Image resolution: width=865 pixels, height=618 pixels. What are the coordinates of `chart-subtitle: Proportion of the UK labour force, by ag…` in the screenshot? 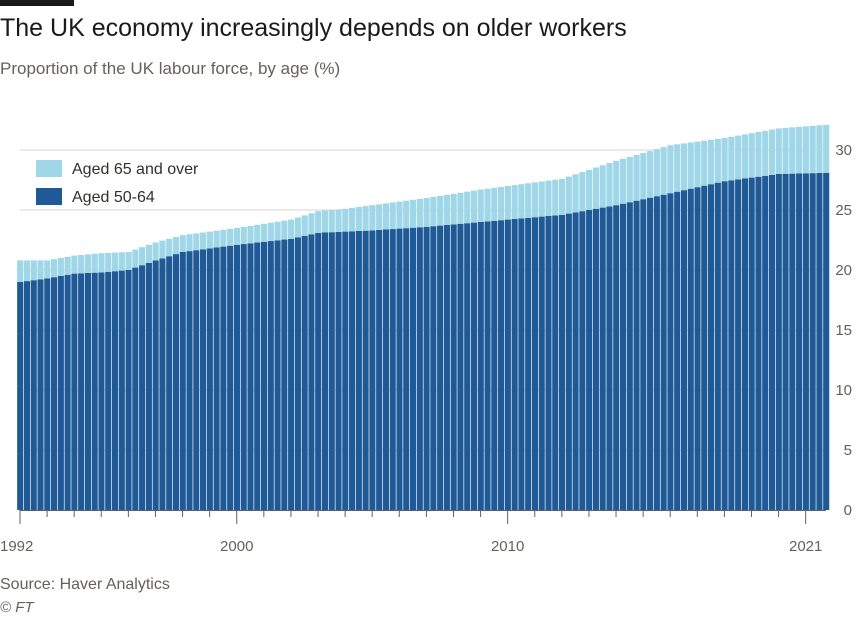 It's located at (170, 68).